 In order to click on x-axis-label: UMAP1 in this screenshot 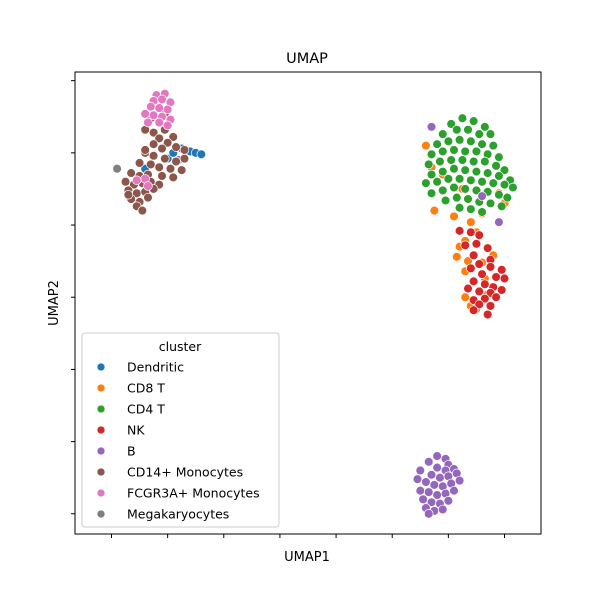, I will do `click(307, 557)`.